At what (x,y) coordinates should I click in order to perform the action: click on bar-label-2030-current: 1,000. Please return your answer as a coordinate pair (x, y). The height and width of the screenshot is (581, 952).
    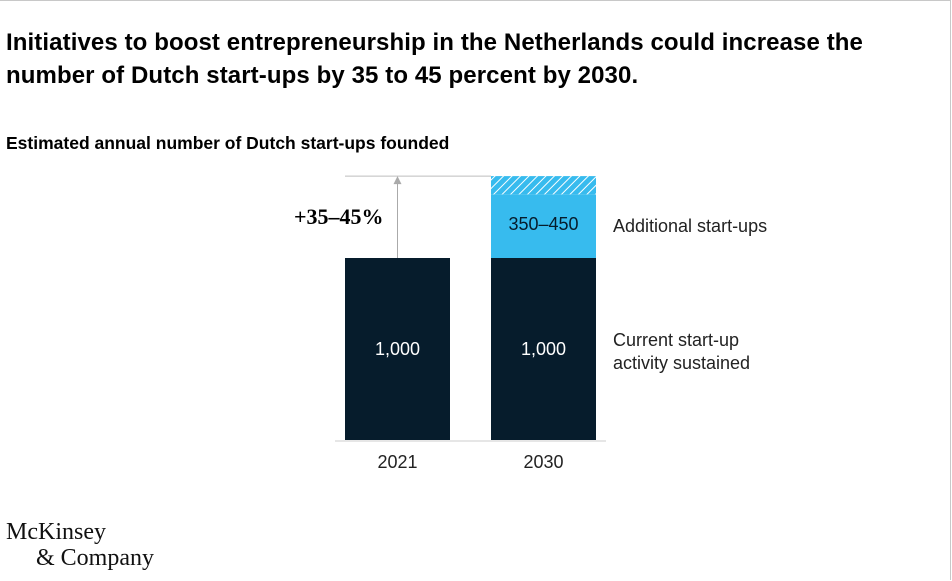
    Looking at the image, I should click on (543, 349).